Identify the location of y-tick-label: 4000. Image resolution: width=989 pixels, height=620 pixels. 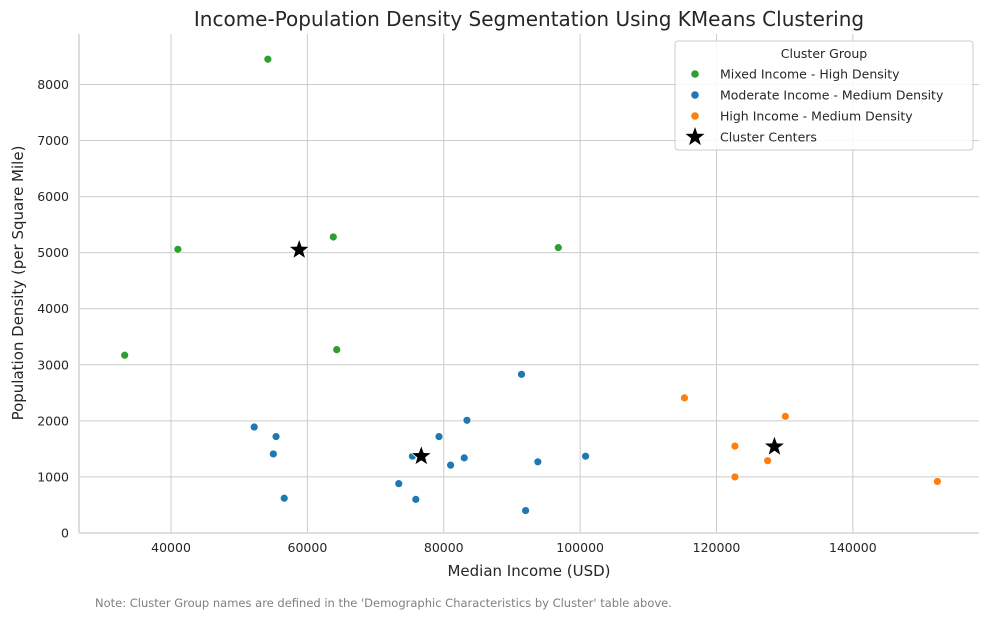
(53, 308).